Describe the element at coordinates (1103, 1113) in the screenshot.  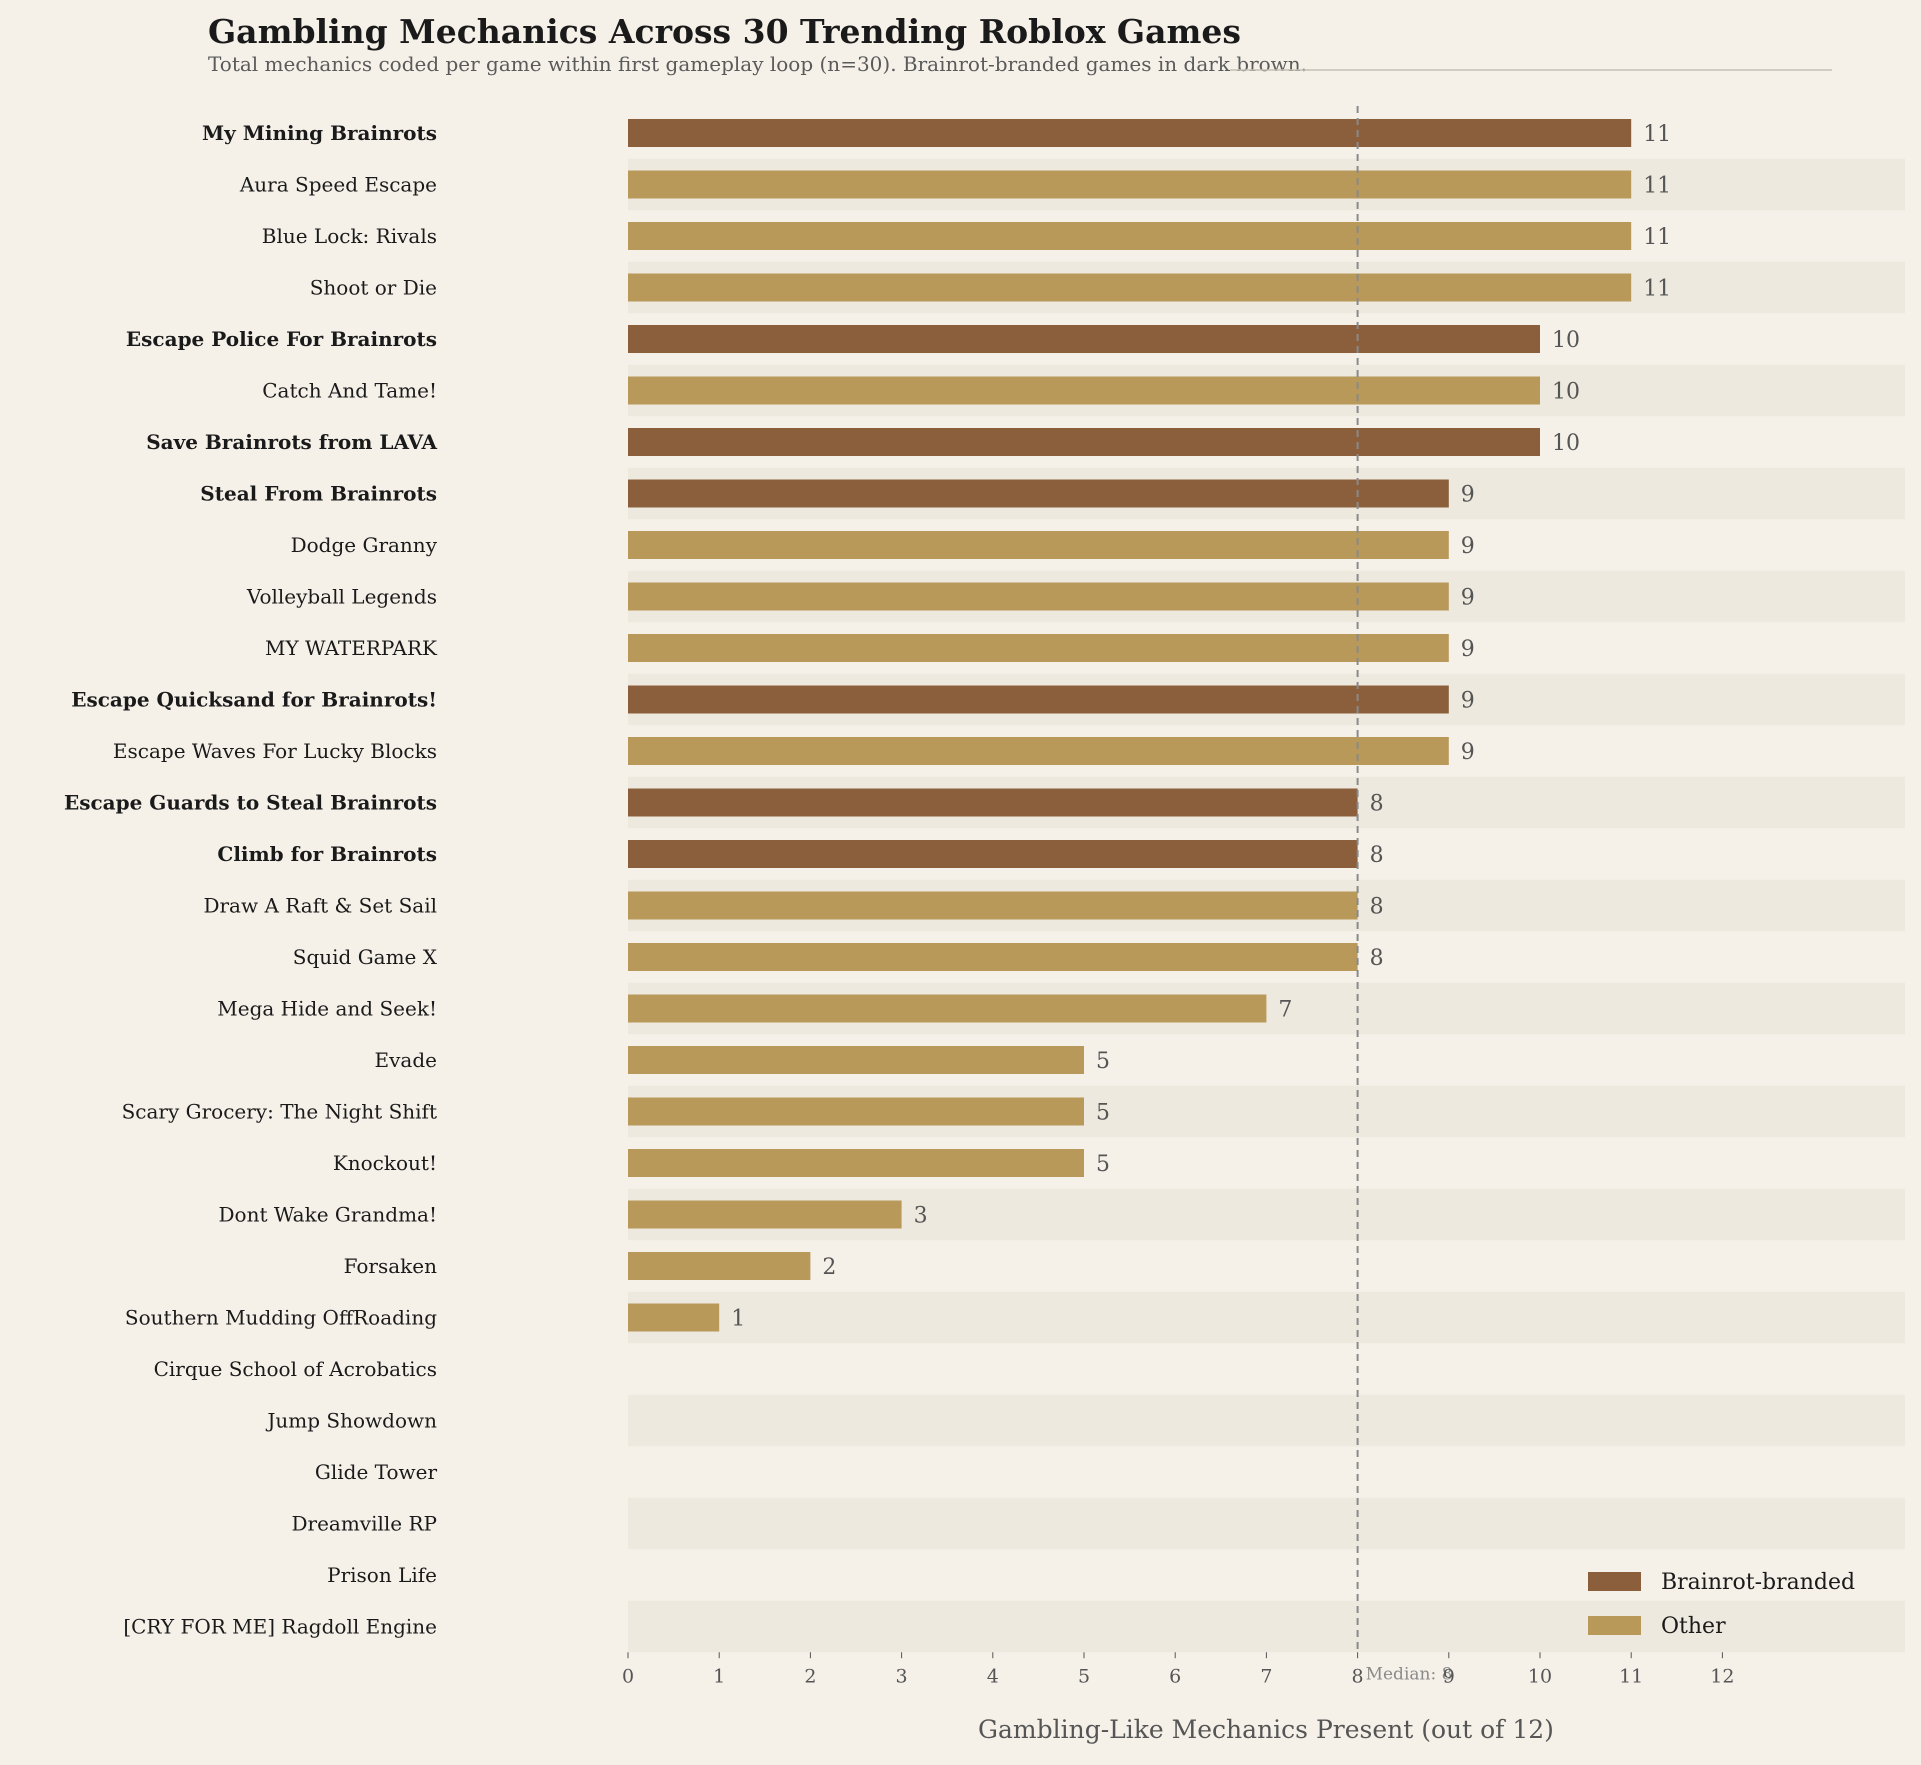
I see `value-label-19: 5` at that location.